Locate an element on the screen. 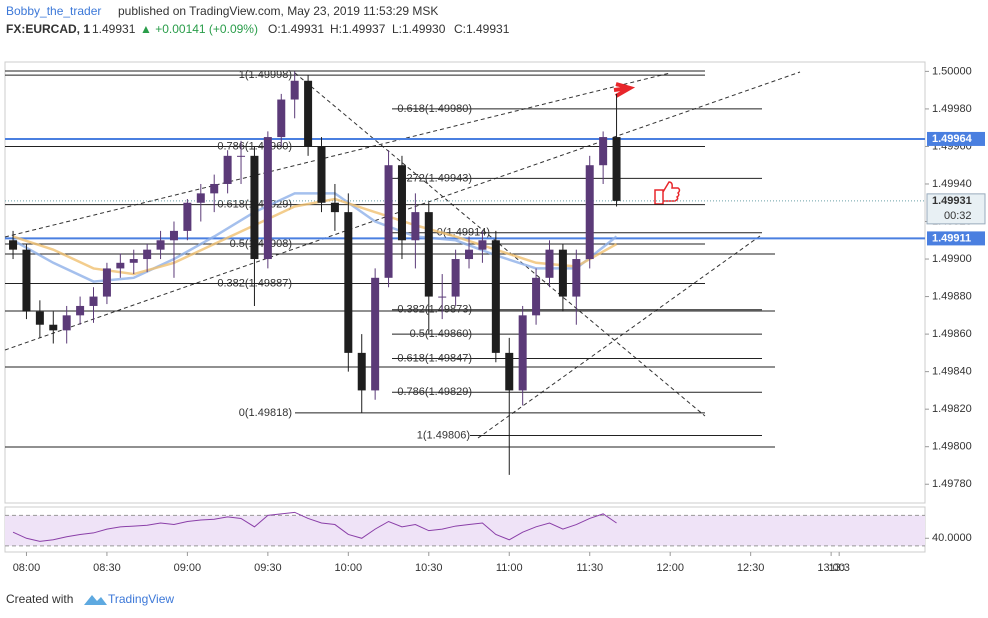 The height and width of the screenshot is (618, 988). x-tick-label: 12:00 is located at coordinates (670, 568).